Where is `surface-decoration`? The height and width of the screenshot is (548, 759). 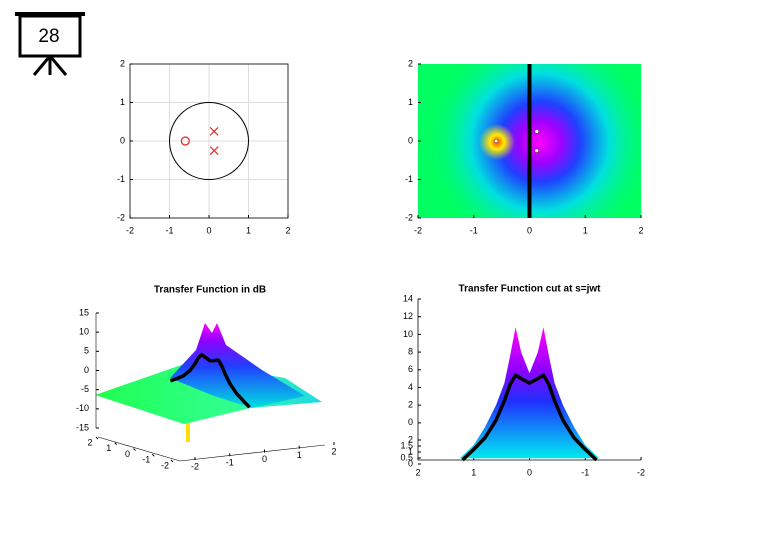 surface-decoration is located at coordinates (208, 382).